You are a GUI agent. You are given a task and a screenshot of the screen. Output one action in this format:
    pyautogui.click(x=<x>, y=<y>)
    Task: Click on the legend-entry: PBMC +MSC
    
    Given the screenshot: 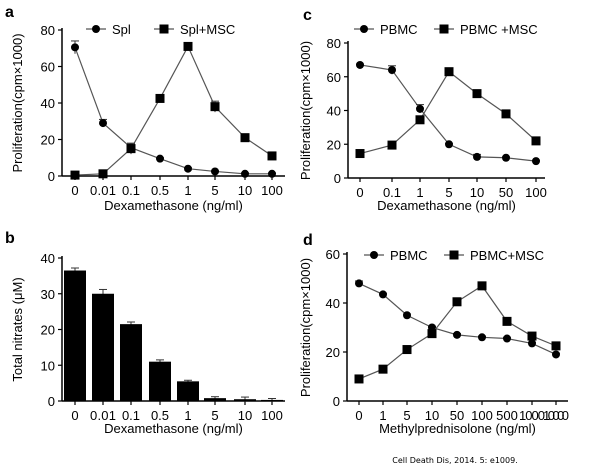 What is the action you would take?
    pyautogui.click(x=499, y=29)
    